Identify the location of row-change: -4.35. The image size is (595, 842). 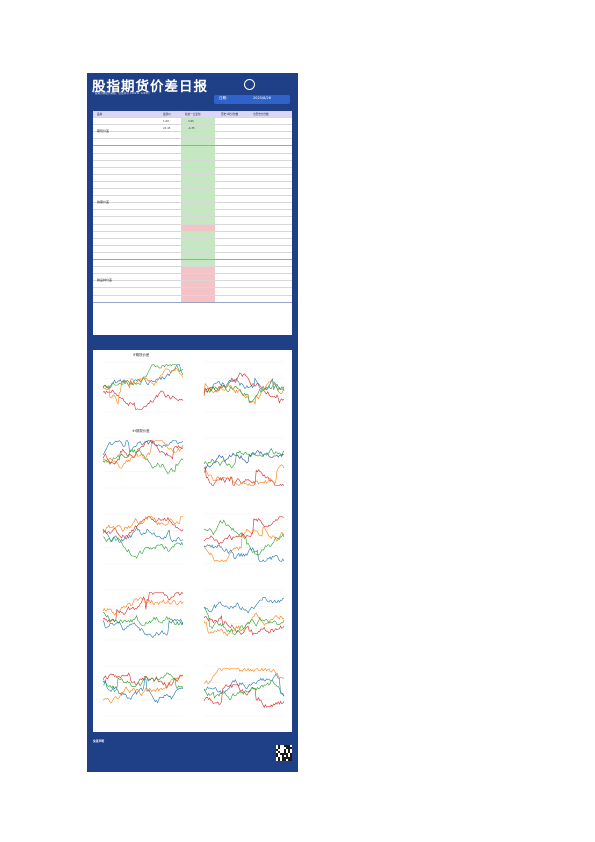
(191, 128).